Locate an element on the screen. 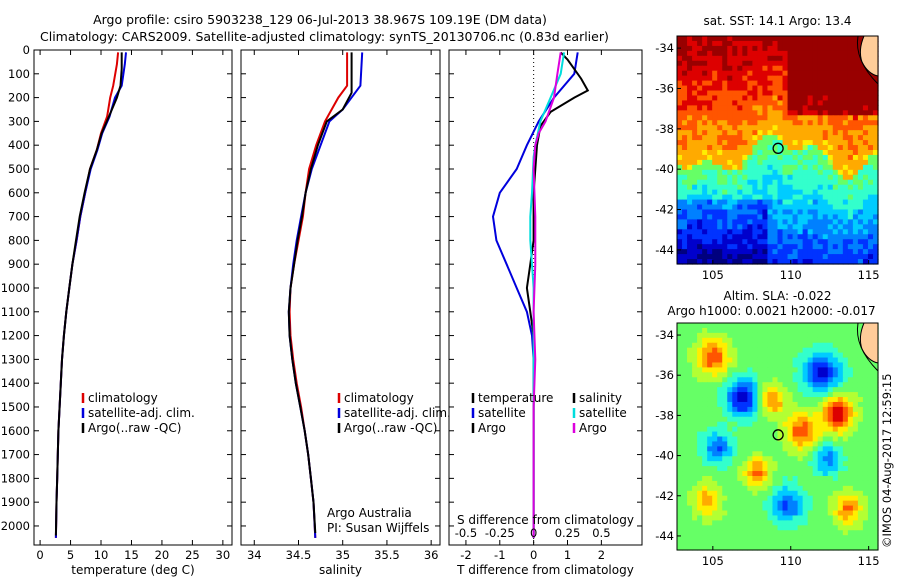 This screenshot has height=580, width=900. salinity-annotation-line1: Argo Australia is located at coordinates (369, 513).